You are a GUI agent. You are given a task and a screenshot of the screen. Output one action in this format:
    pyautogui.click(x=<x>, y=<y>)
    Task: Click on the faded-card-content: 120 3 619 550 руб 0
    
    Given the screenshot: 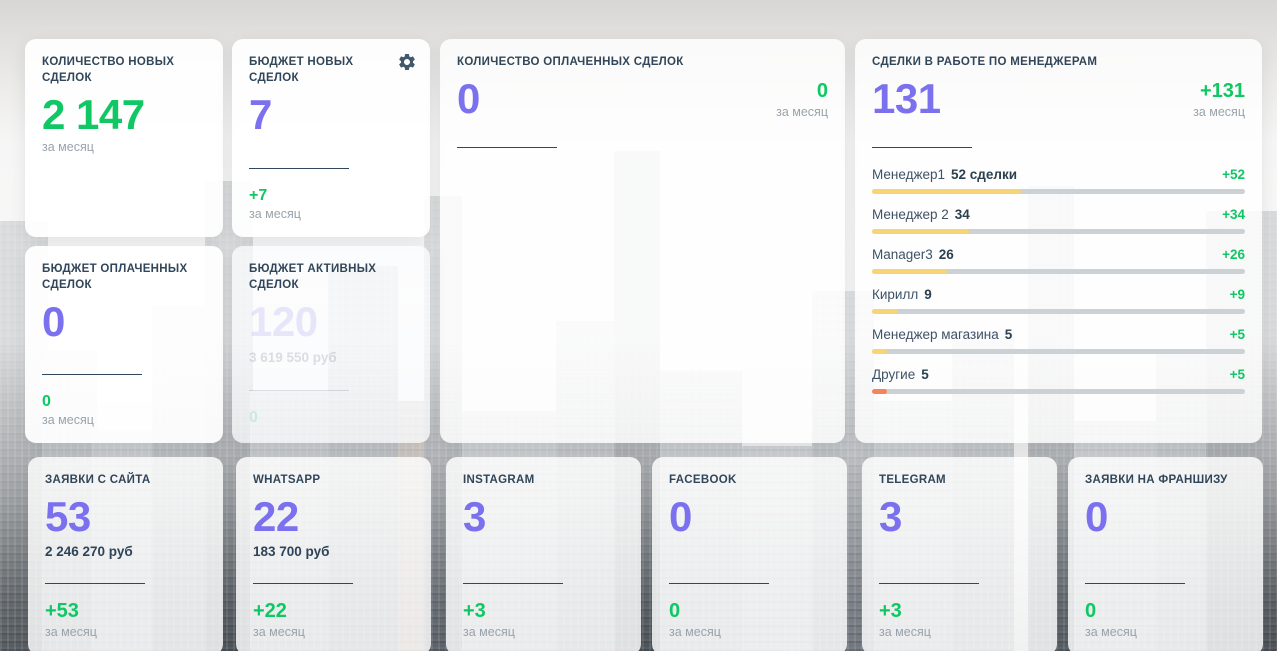 What is the action you would take?
    pyautogui.click(x=331, y=360)
    